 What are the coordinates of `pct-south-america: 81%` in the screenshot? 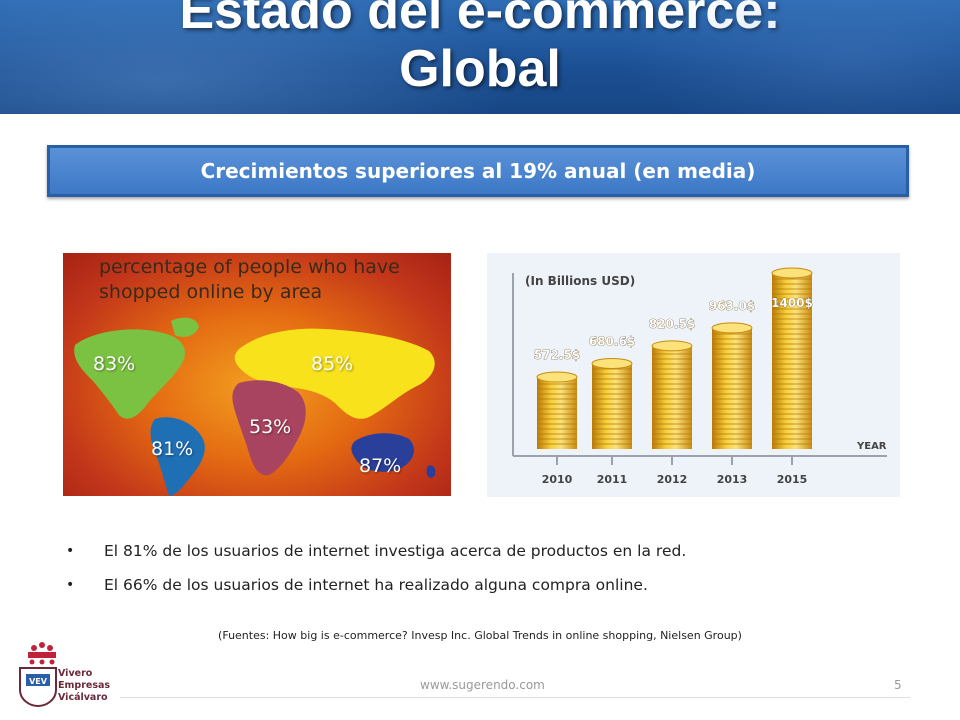 It's located at (172, 449).